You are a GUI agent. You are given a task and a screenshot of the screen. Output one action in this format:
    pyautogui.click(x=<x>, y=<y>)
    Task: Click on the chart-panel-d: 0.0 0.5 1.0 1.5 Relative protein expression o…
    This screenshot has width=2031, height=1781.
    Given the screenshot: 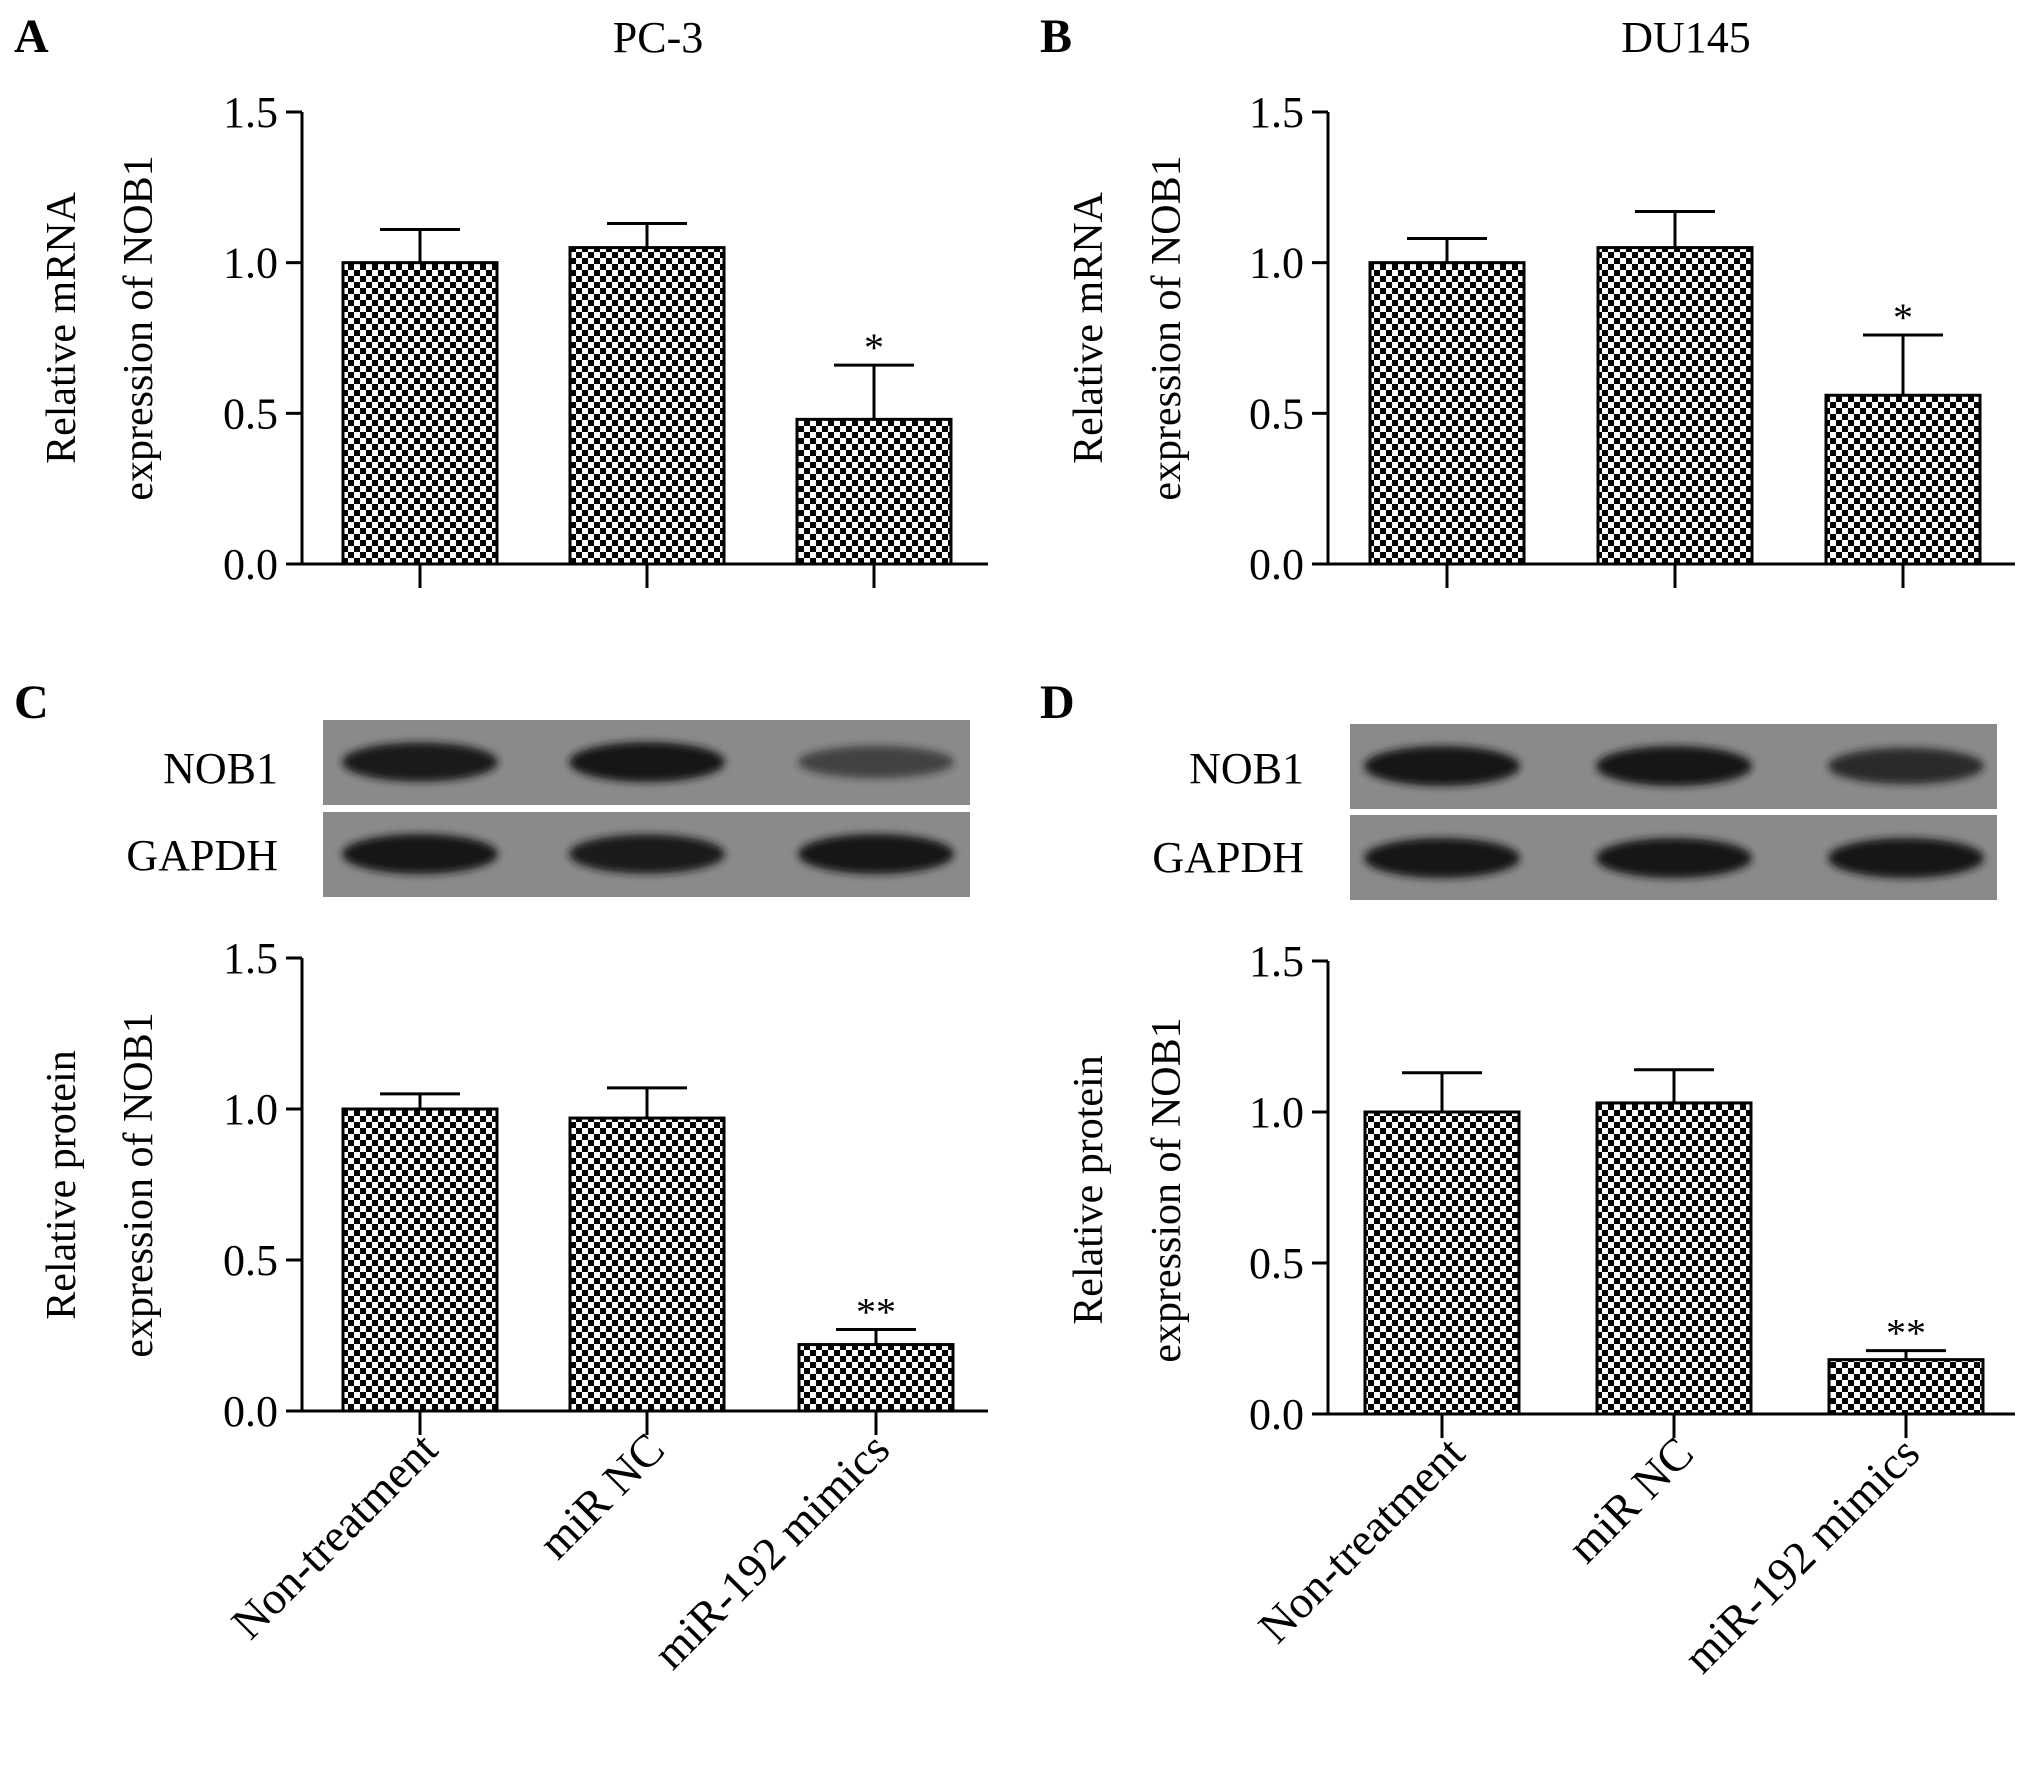 What is the action you would take?
    pyautogui.click(x=1540, y=1188)
    